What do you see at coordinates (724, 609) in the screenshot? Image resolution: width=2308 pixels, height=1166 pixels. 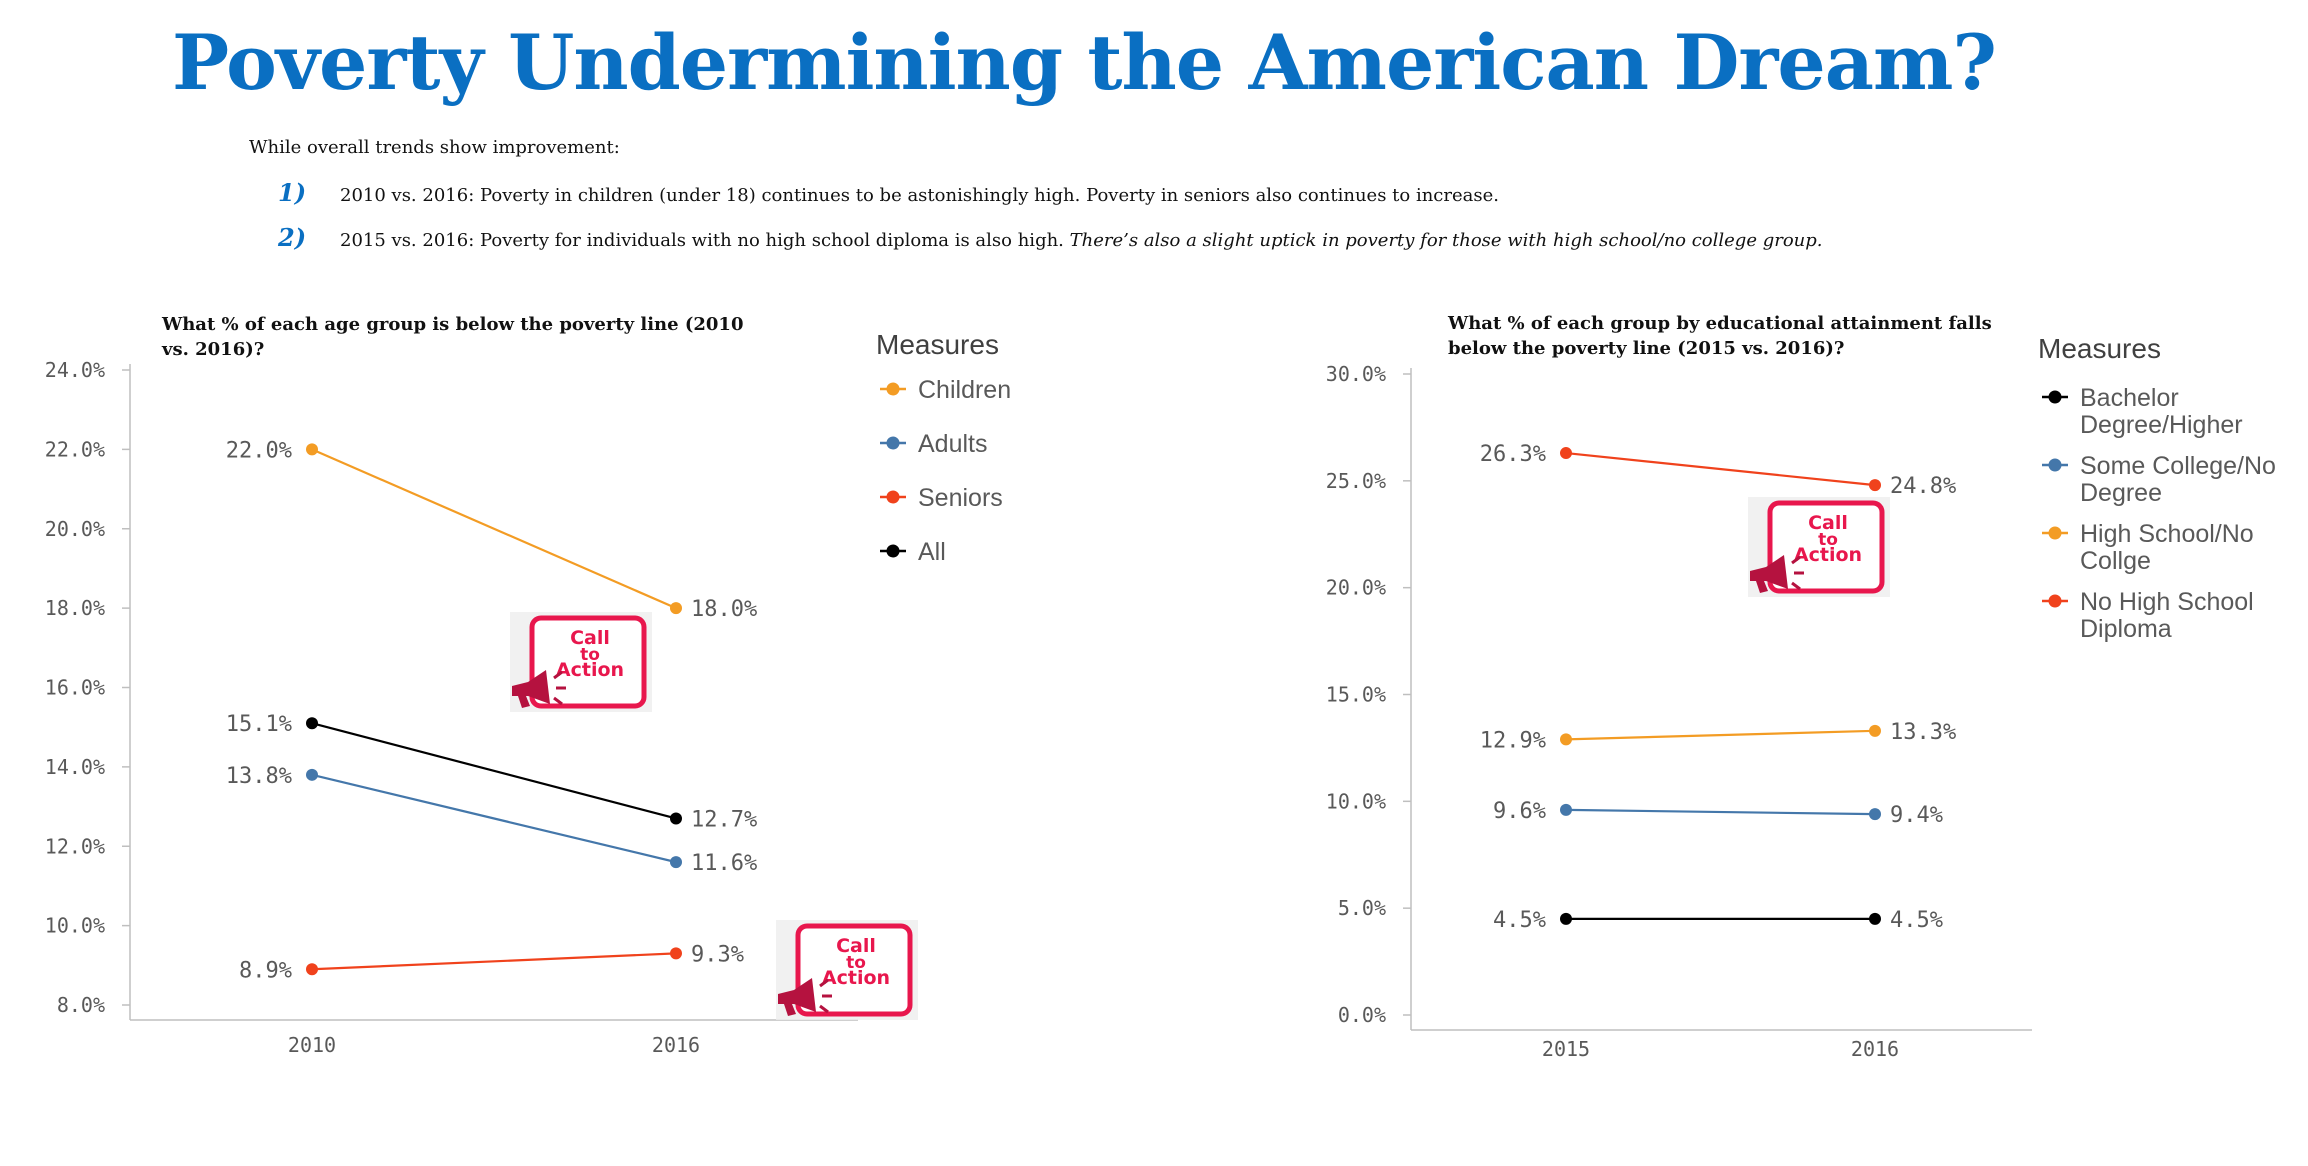 I see `data-label: 18.0%` at bounding box center [724, 609].